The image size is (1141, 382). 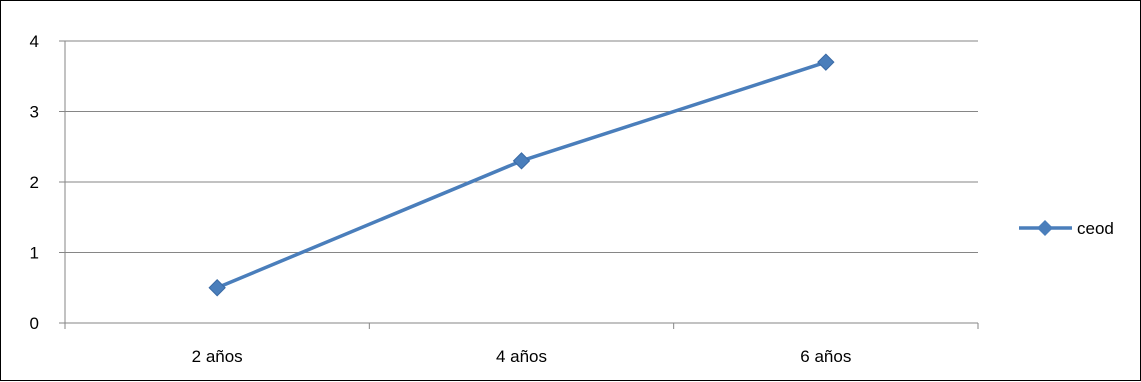 I want to click on legend-marker-icon, so click(x=1045, y=228).